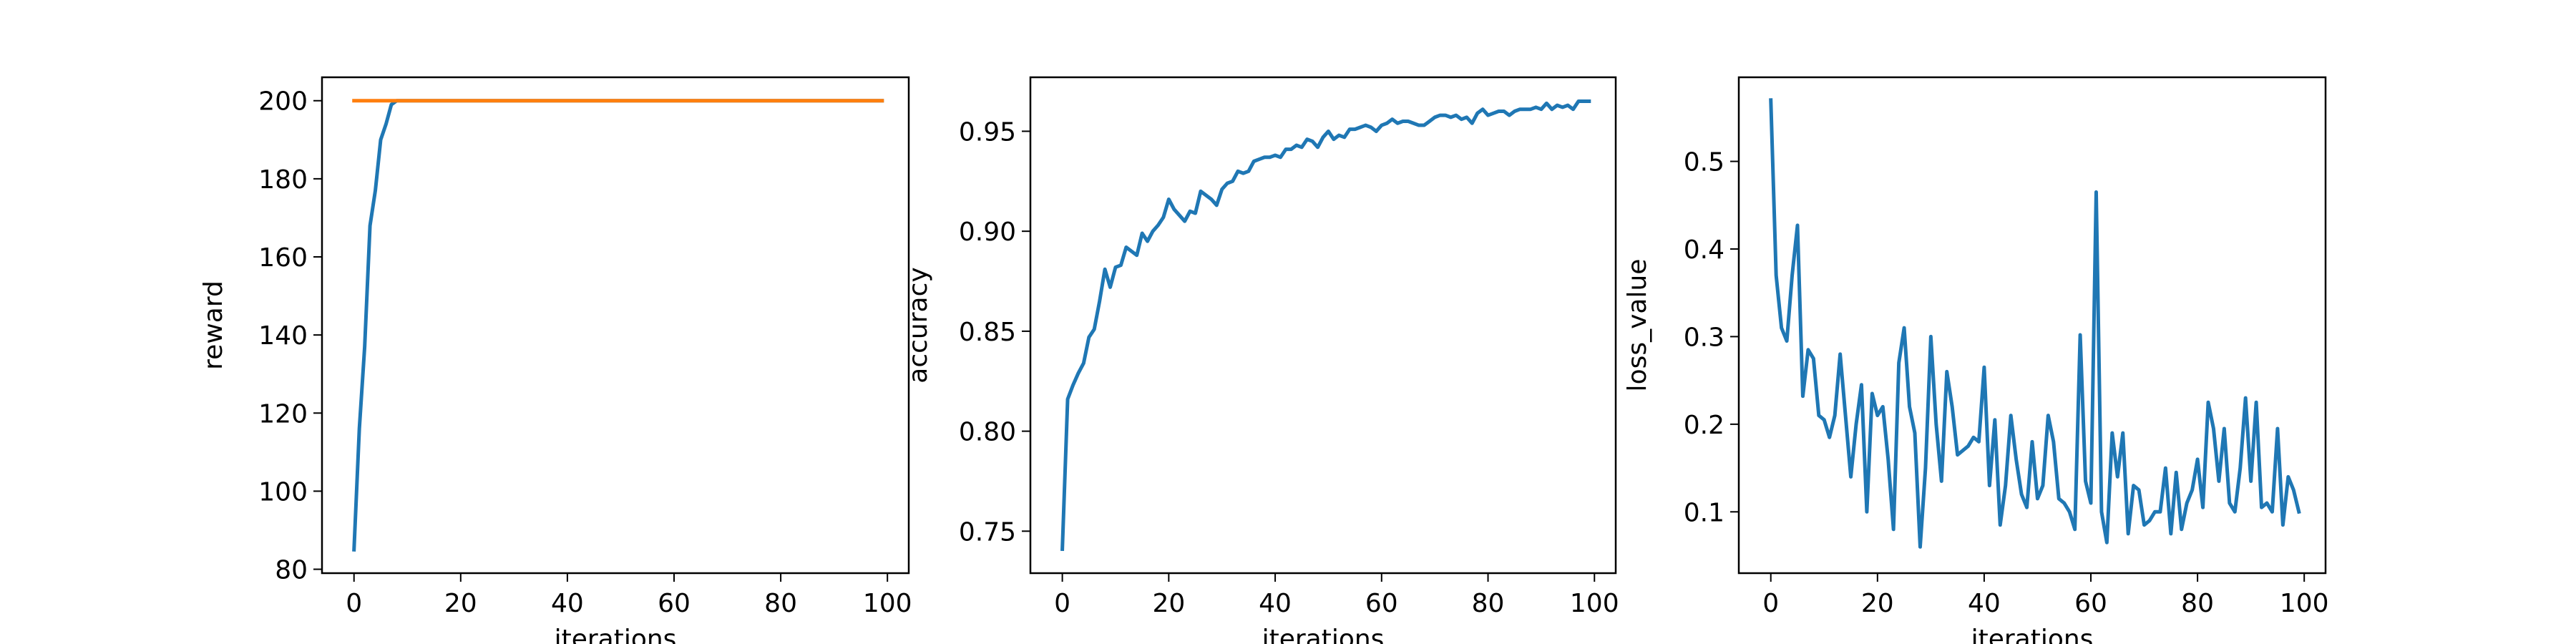 The height and width of the screenshot is (644, 2576). What do you see at coordinates (283, 180) in the screenshot?
I see `y-tick-label: 180` at bounding box center [283, 180].